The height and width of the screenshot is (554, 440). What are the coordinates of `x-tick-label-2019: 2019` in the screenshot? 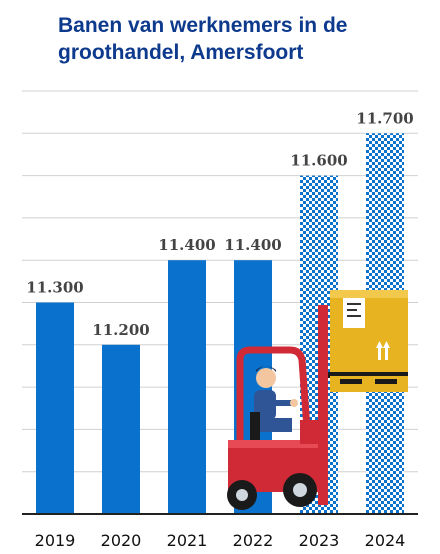 It's located at (55, 540).